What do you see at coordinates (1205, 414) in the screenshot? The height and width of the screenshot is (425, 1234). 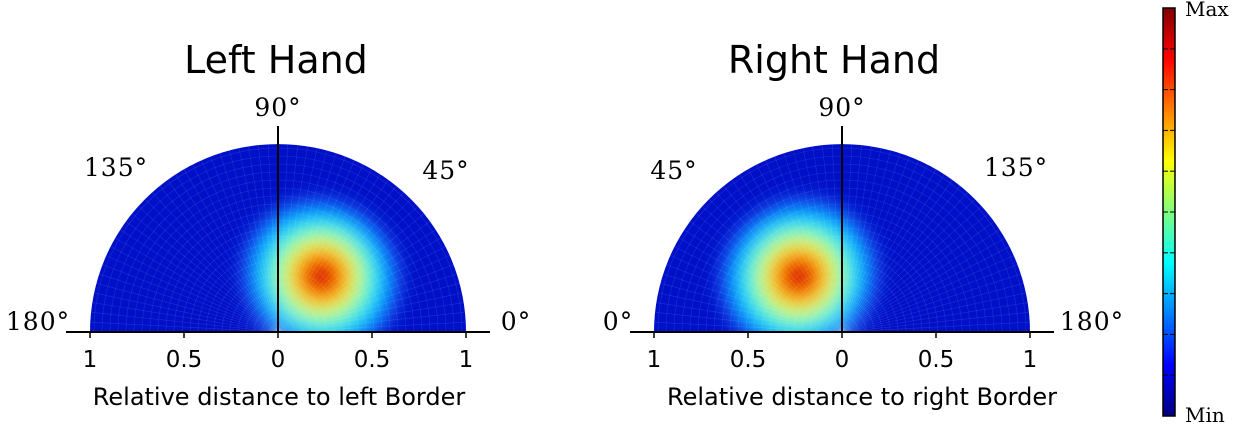 I see `colorbar-min-label: Min` at bounding box center [1205, 414].